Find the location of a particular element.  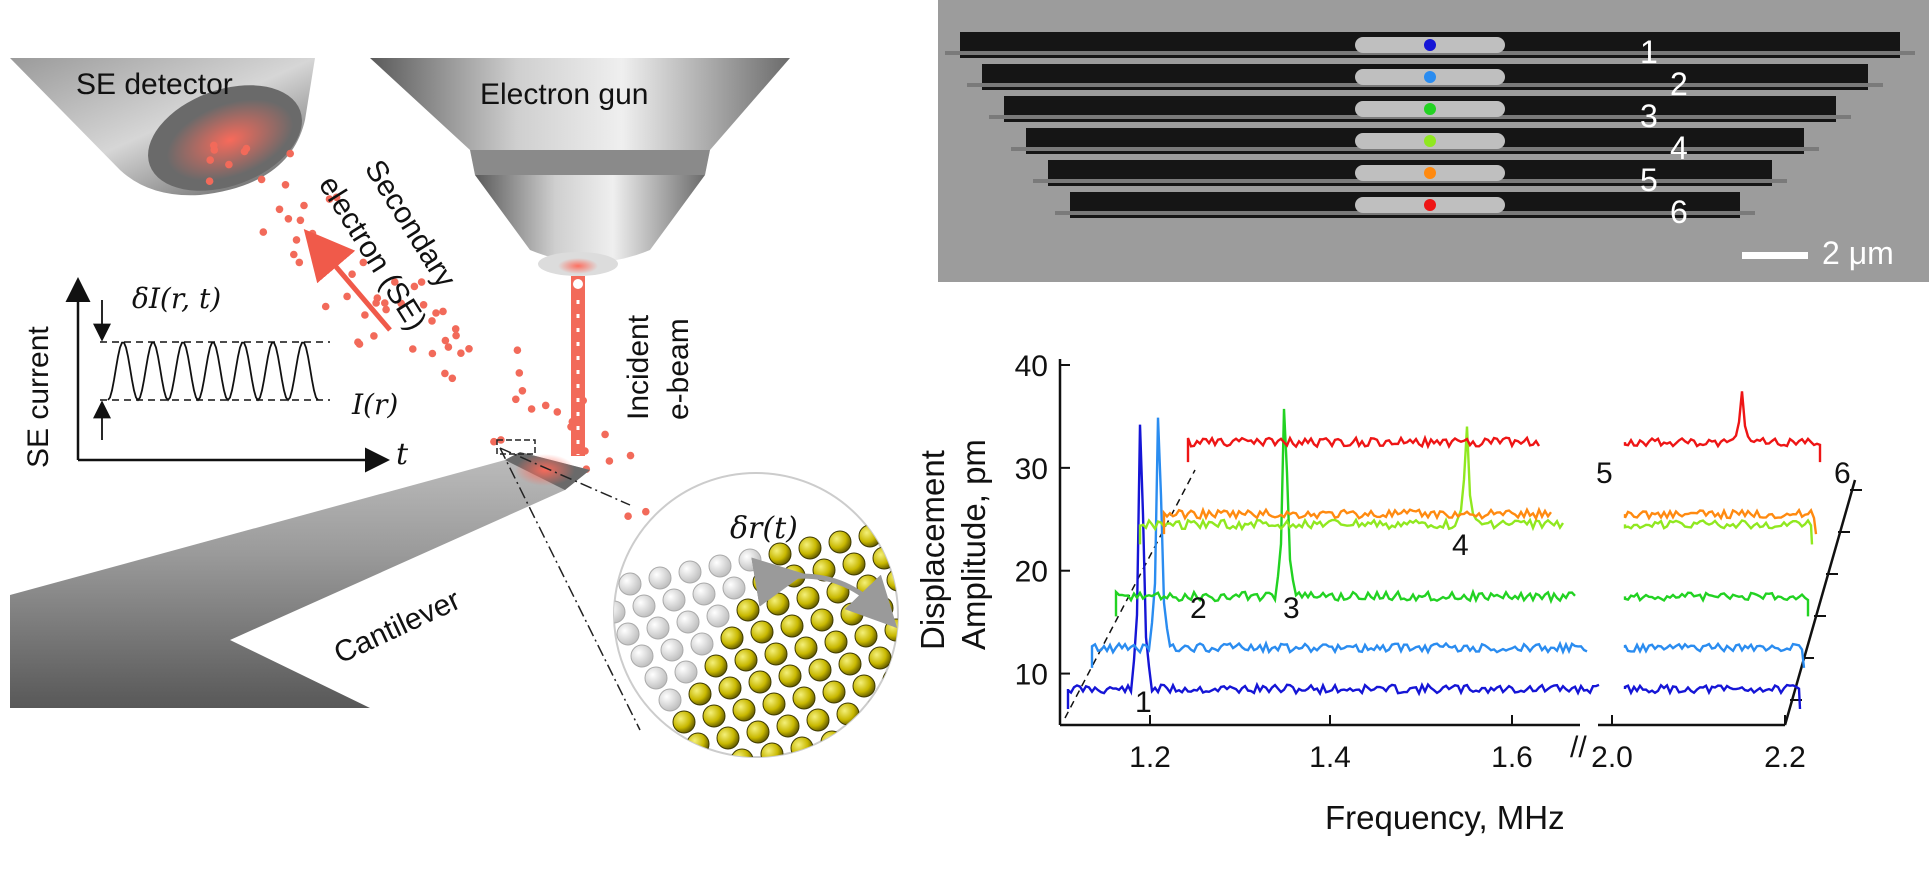

chart-ylabel-line1: Displacement is located at coordinates (932, 550).